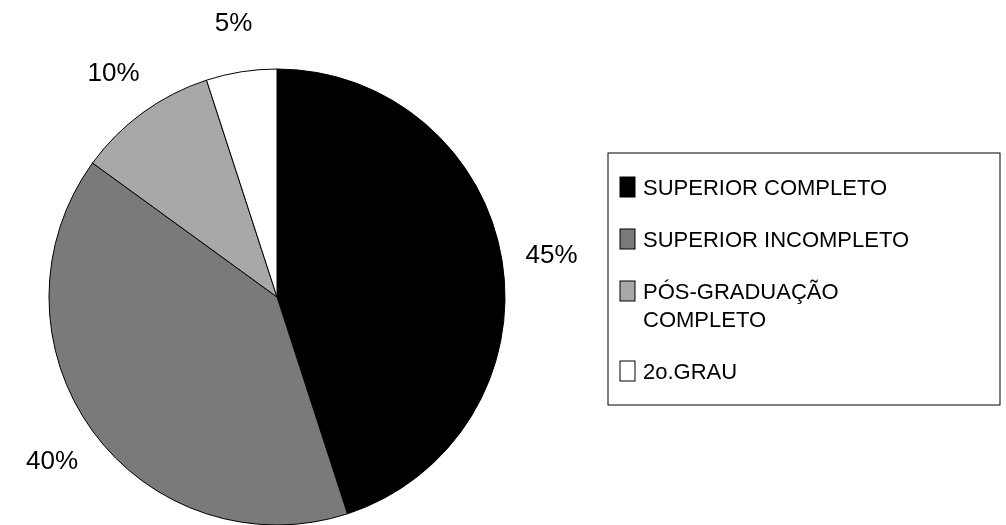  What do you see at coordinates (765, 187) in the screenshot?
I see `legend-label: SUPERIOR COMPLETO` at bounding box center [765, 187].